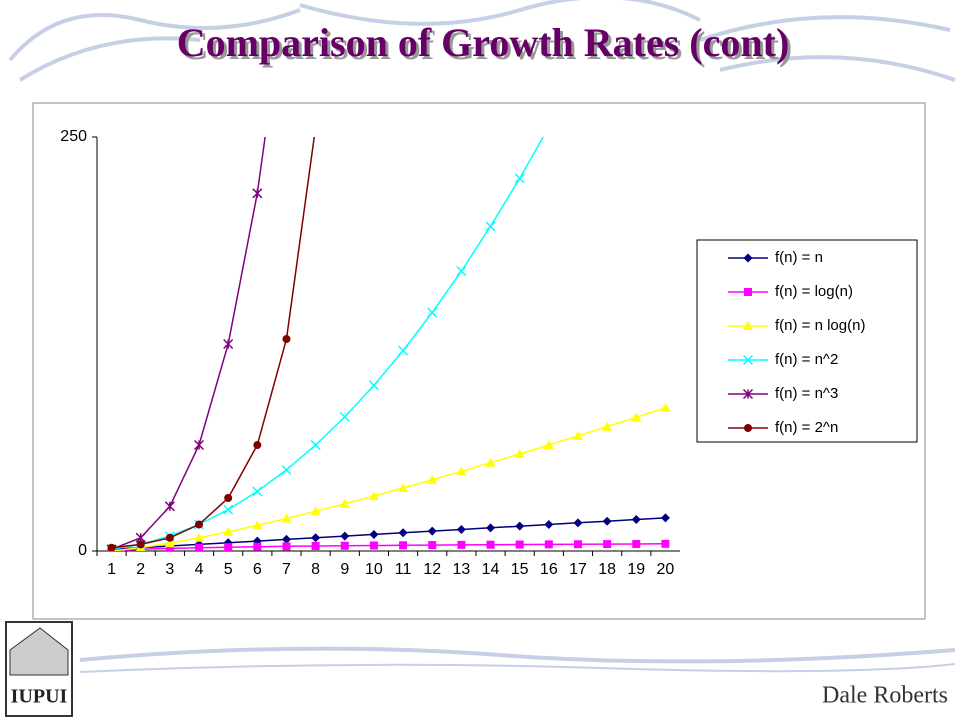 The image size is (960, 725). I want to click on x-tick-label: 17, so click(578, 569).